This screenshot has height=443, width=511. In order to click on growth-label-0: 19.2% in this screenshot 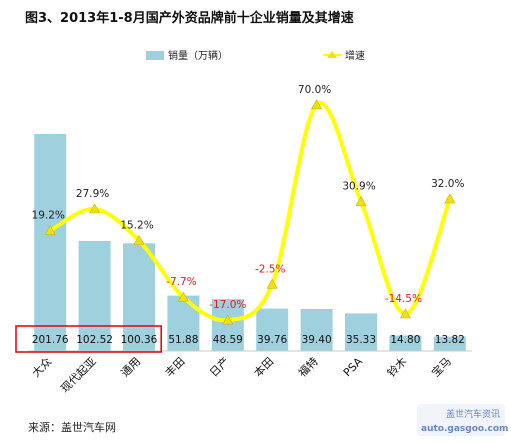, I will do `click(48, 216)`.